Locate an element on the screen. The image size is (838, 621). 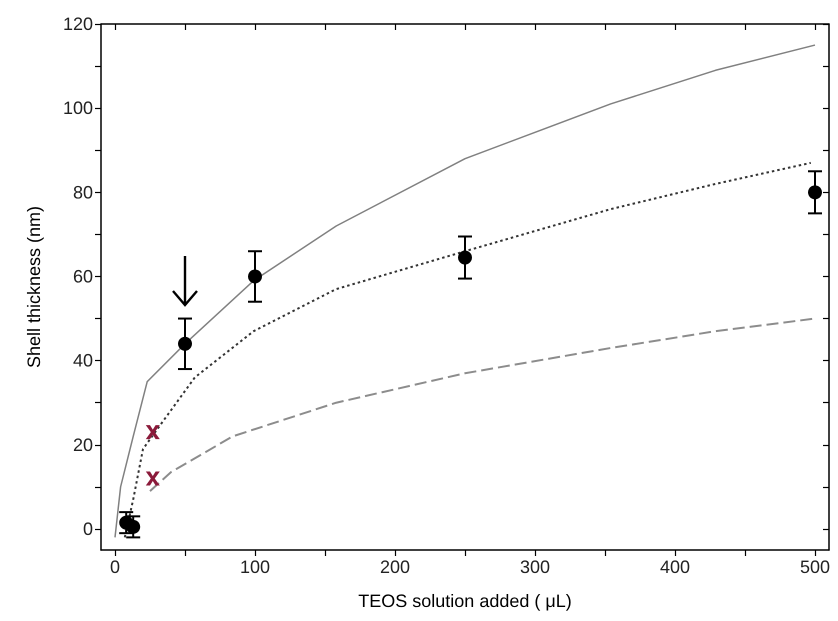
y-axis-title: Shell thickness (nm) is located at coordinates (34, 287).